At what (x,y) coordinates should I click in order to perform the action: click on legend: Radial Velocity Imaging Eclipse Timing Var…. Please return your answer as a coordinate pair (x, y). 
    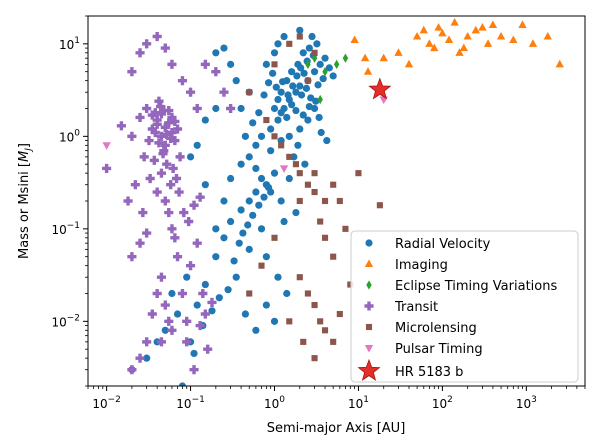
    Looking at the image, I should click on (464, 306).